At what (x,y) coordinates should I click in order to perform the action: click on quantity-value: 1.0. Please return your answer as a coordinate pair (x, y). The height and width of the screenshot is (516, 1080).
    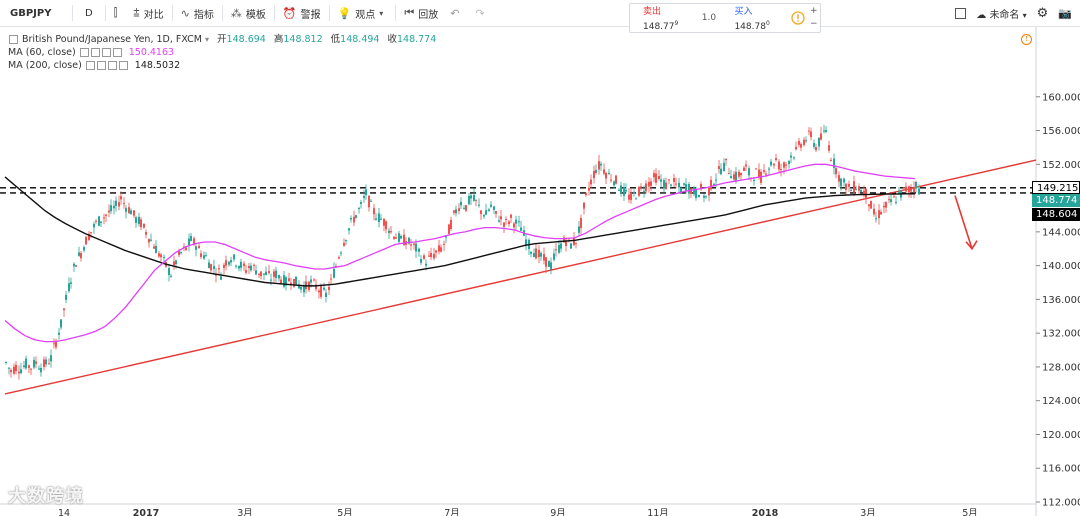
    Looking at the image, I should click on (709, 18).